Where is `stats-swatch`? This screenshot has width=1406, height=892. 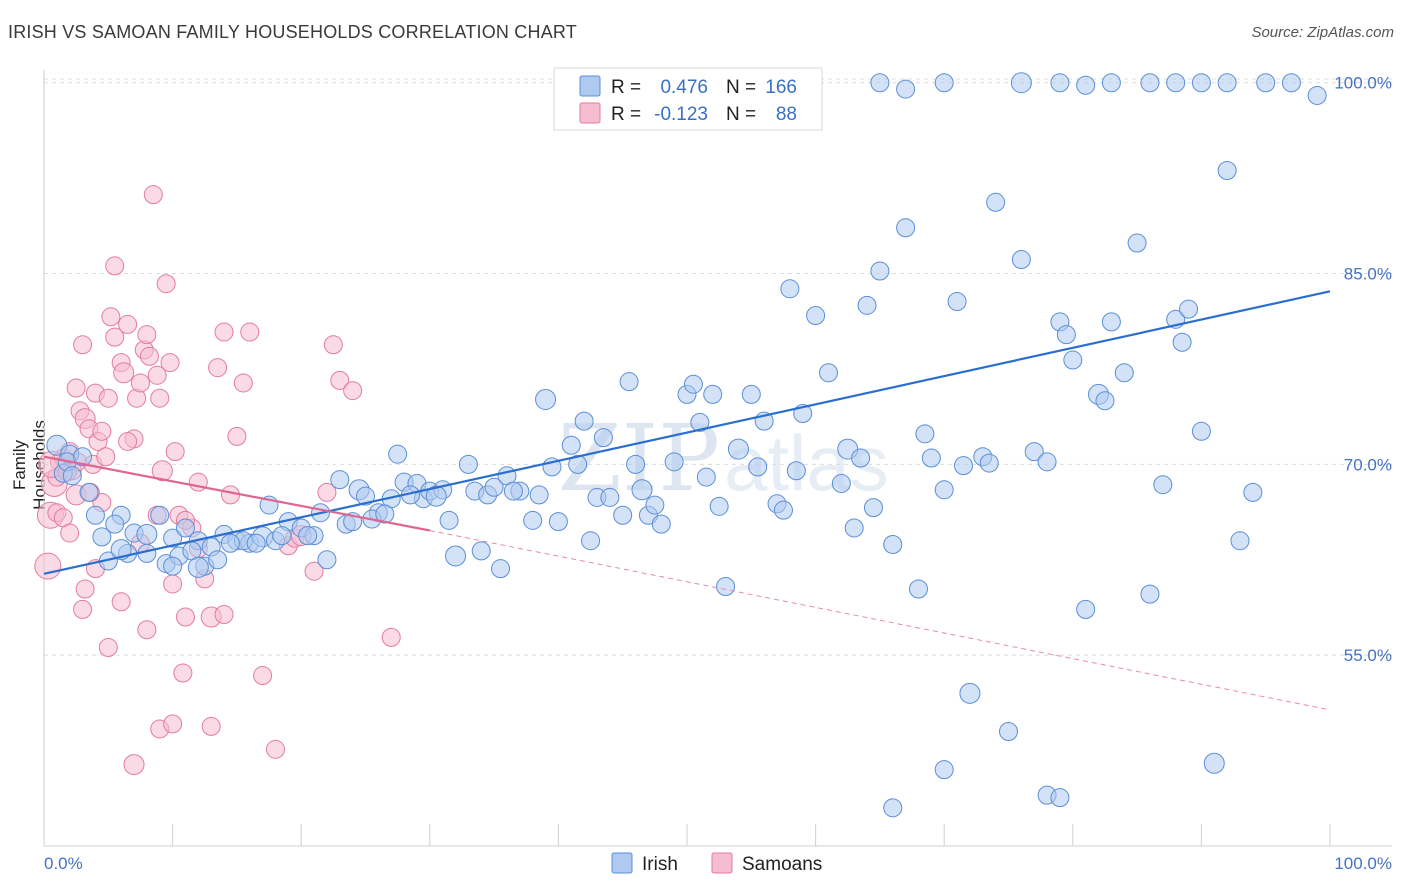 stats-swatch is located at coordinates (590, 86).